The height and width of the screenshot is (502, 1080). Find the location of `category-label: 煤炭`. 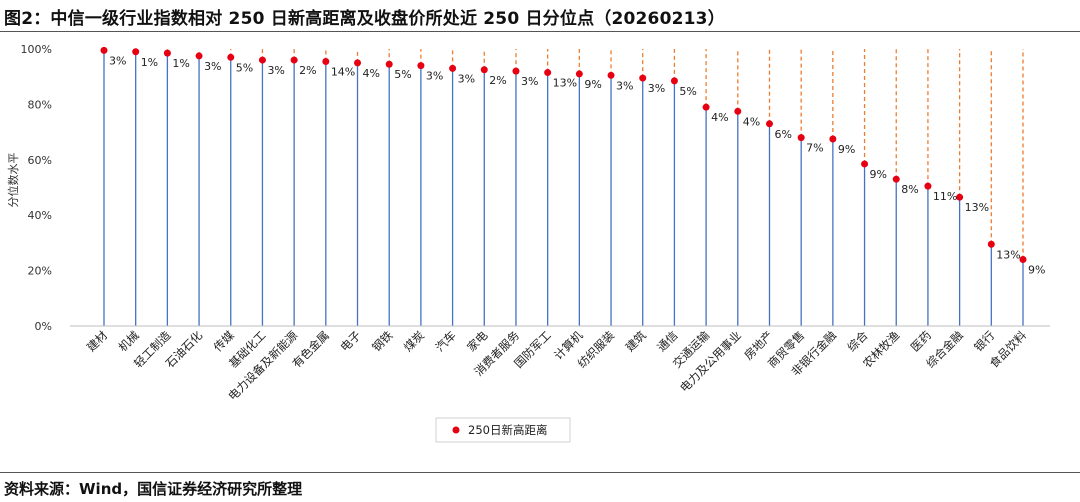

category-label: 煤炭 is located at coordinates (414, 341).